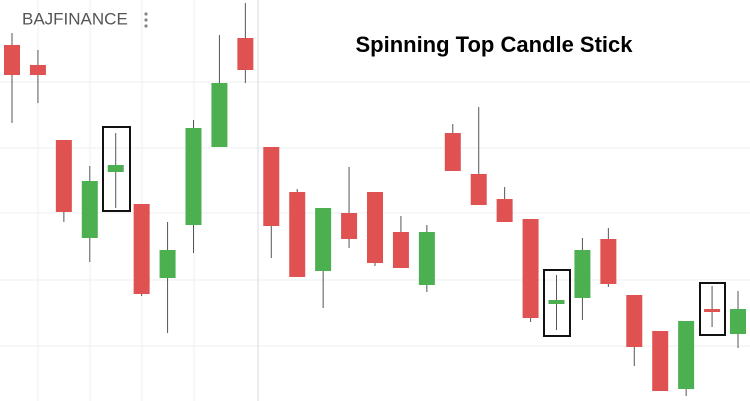 Image resolution: width=750 pixels, height=401 pixels. I want to click on menu-icon, so click(146, 20).